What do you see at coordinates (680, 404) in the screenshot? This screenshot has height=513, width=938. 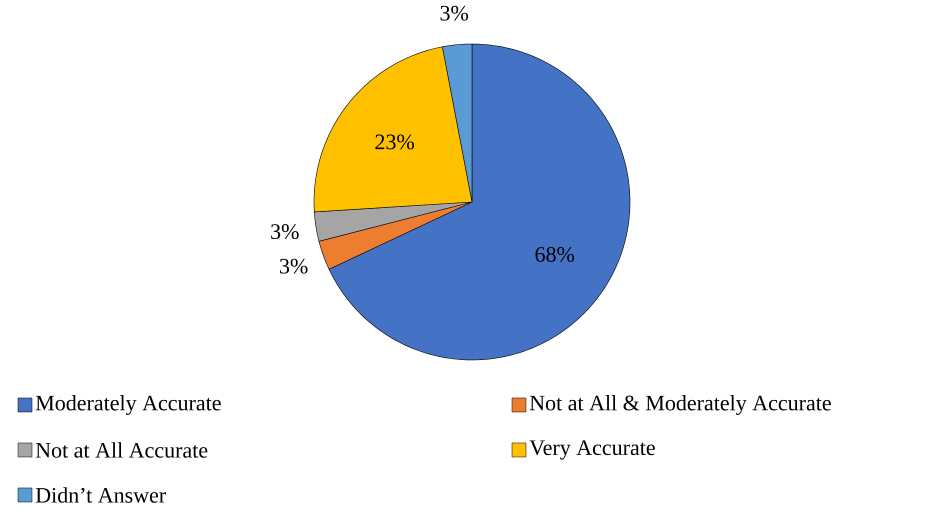 I see `legend-label: Not at All & Moderately Accurate` at bounding box center [680, 404].